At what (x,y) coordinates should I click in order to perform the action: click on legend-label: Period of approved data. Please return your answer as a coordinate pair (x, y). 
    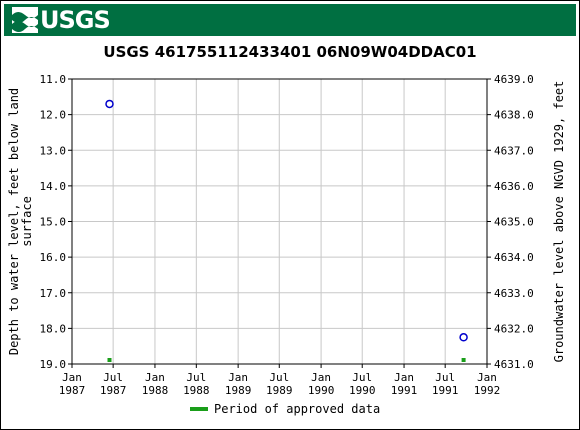
    Looking at the image, I should click on (297, 409).